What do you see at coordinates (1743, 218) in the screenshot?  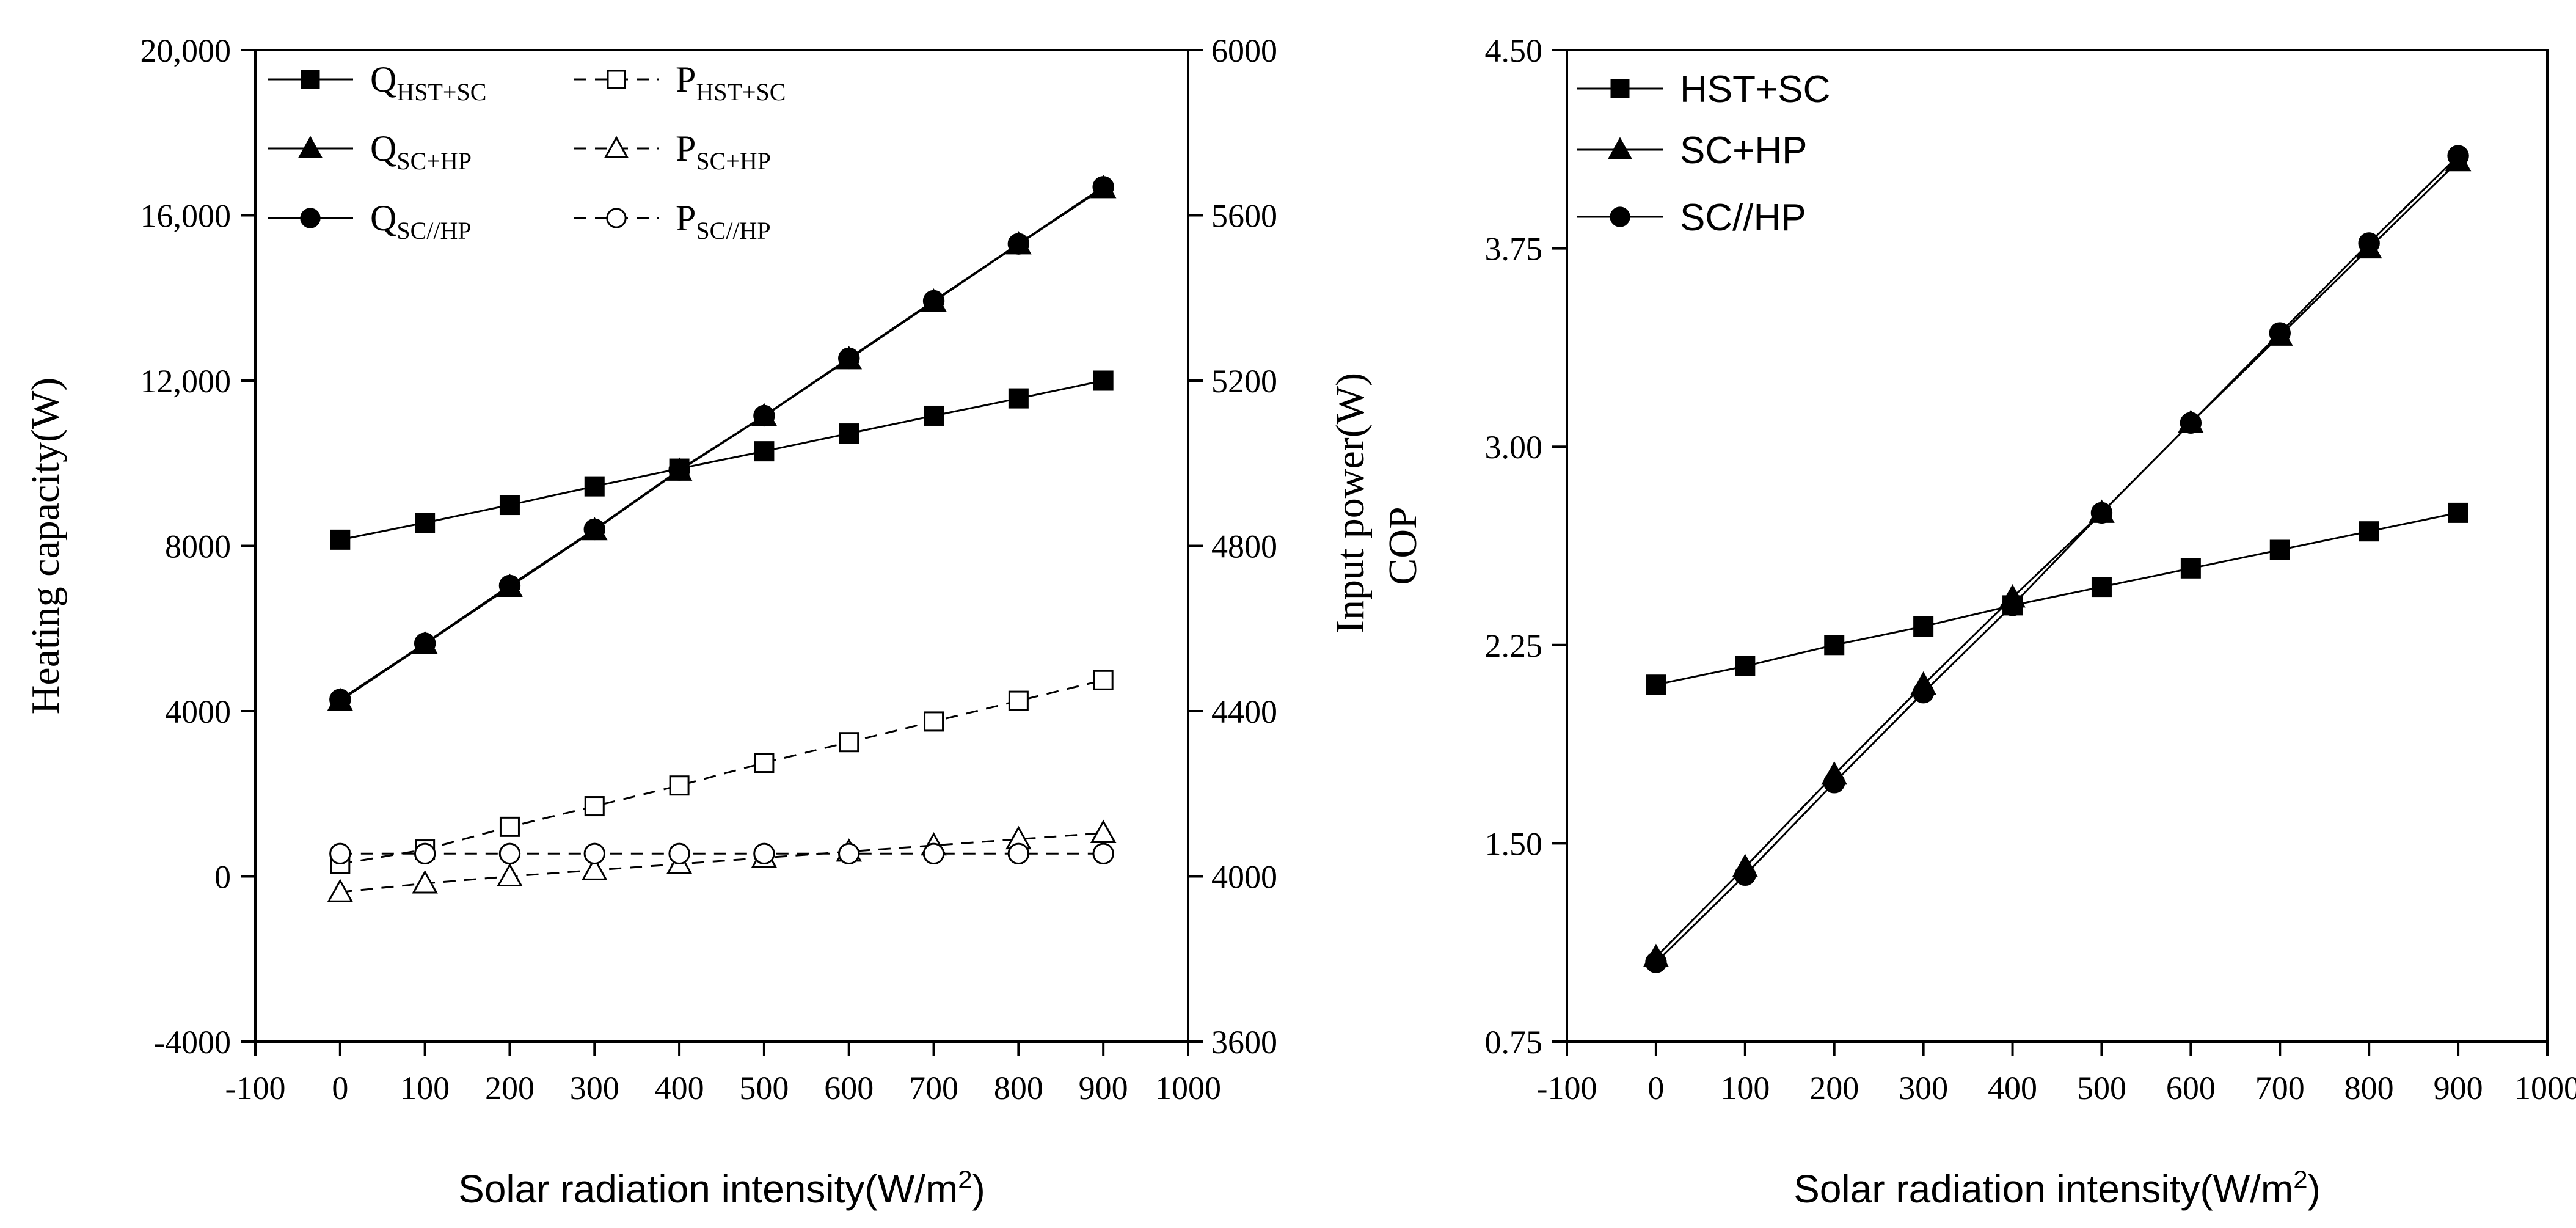 I see `legend-label: SC//HP` at bounding box center [1743, 218].